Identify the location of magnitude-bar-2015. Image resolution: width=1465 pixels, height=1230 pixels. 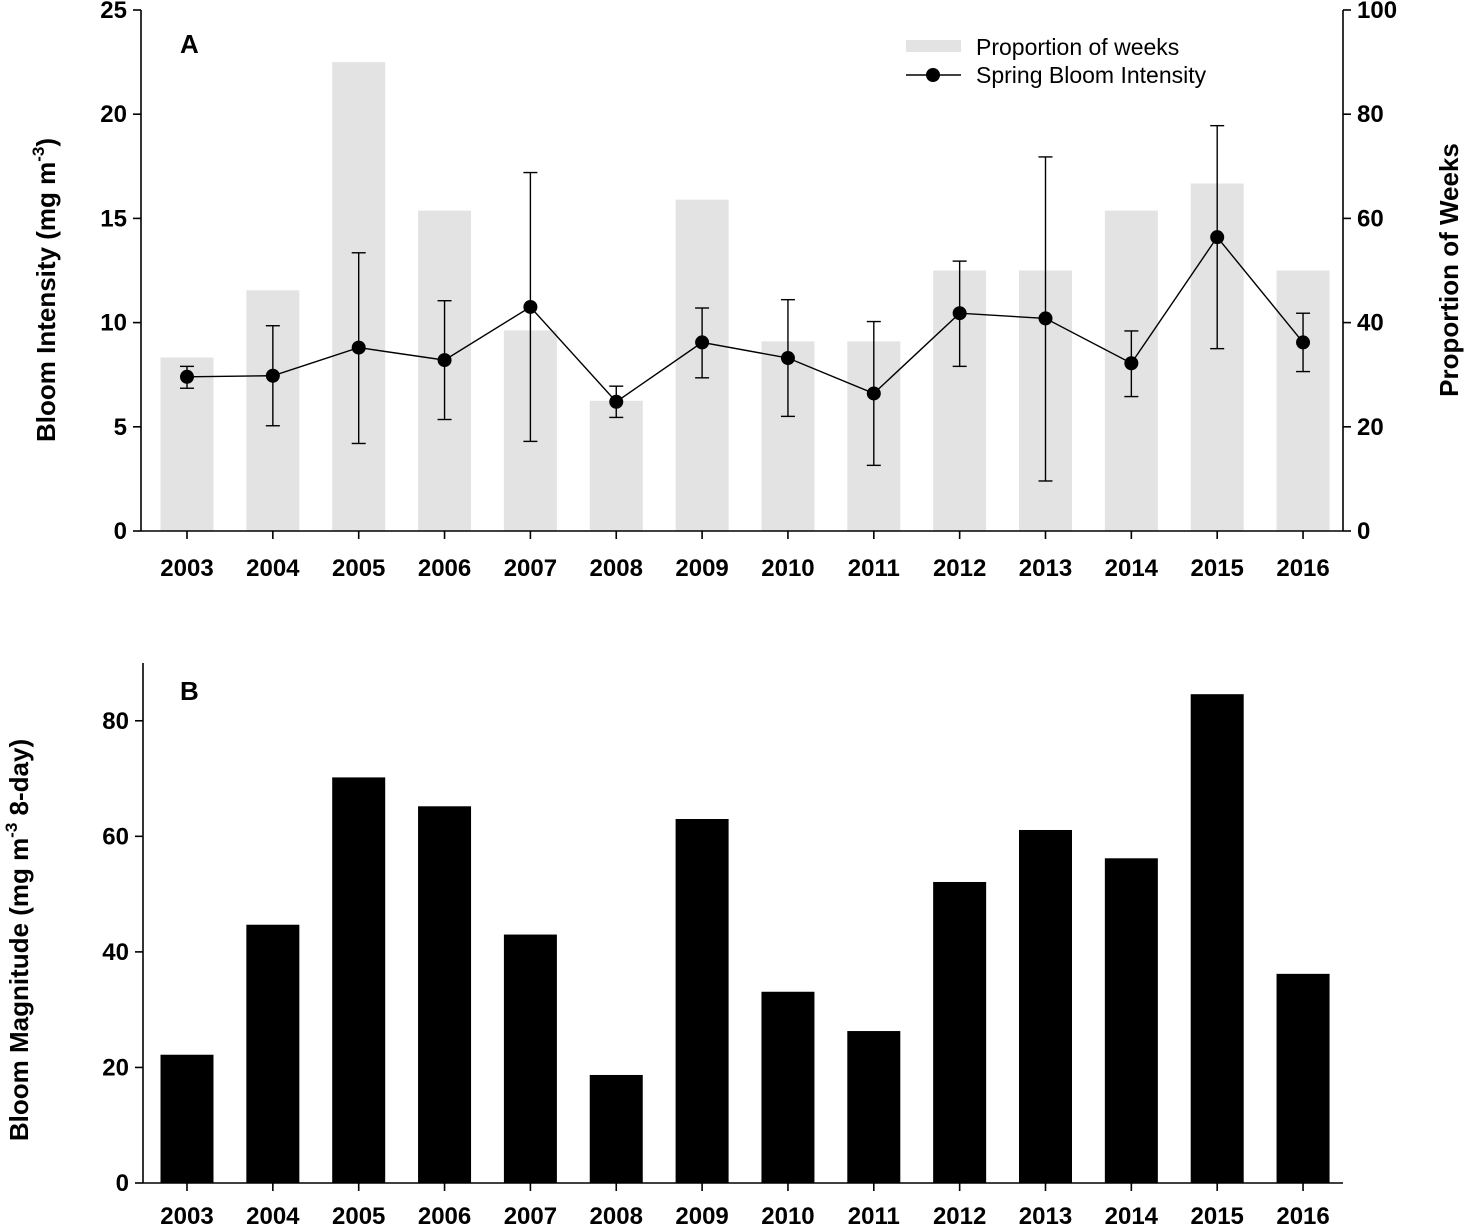
(1217, 938).